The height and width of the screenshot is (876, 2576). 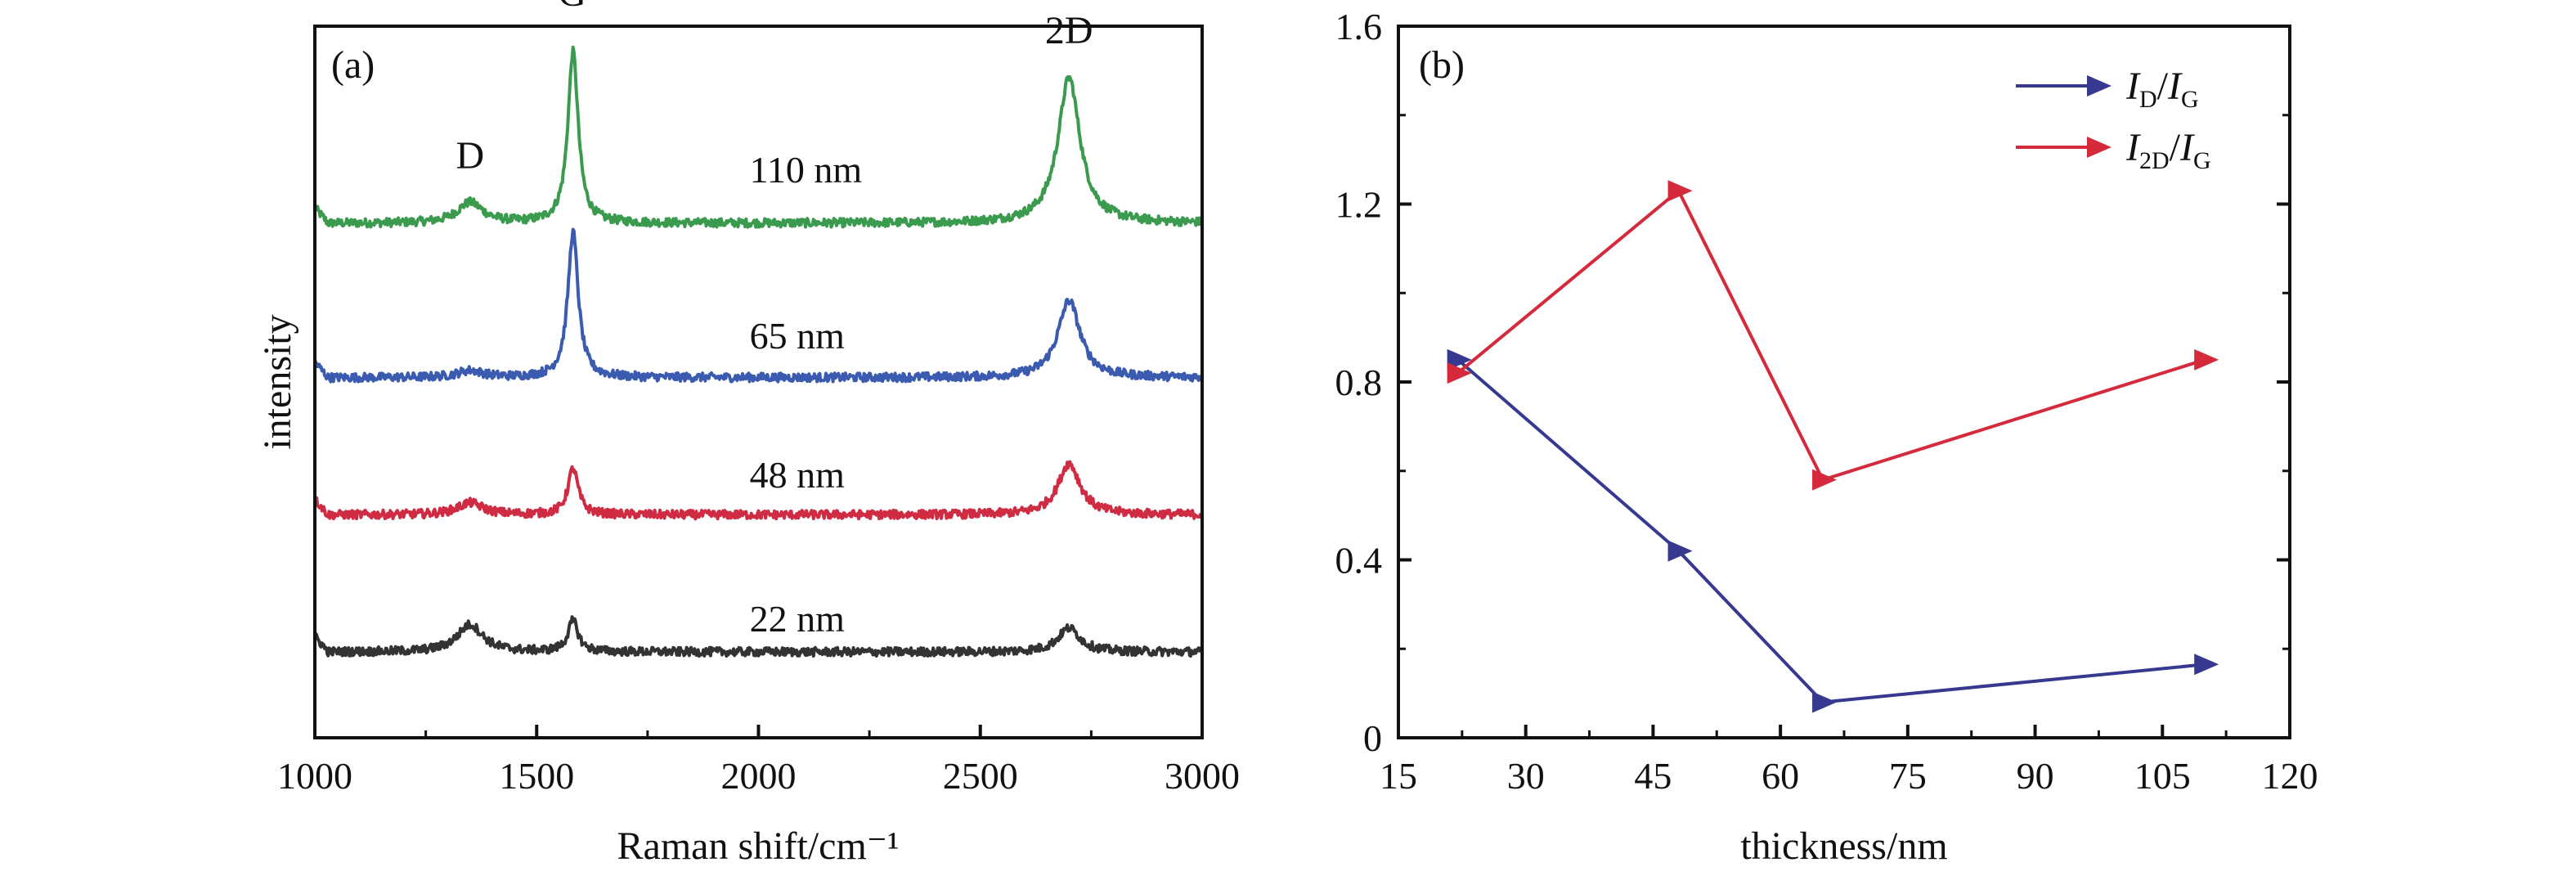 I want to click on panel-b-x-axis-title: thickness/nm, so click(x=1844, y=846).